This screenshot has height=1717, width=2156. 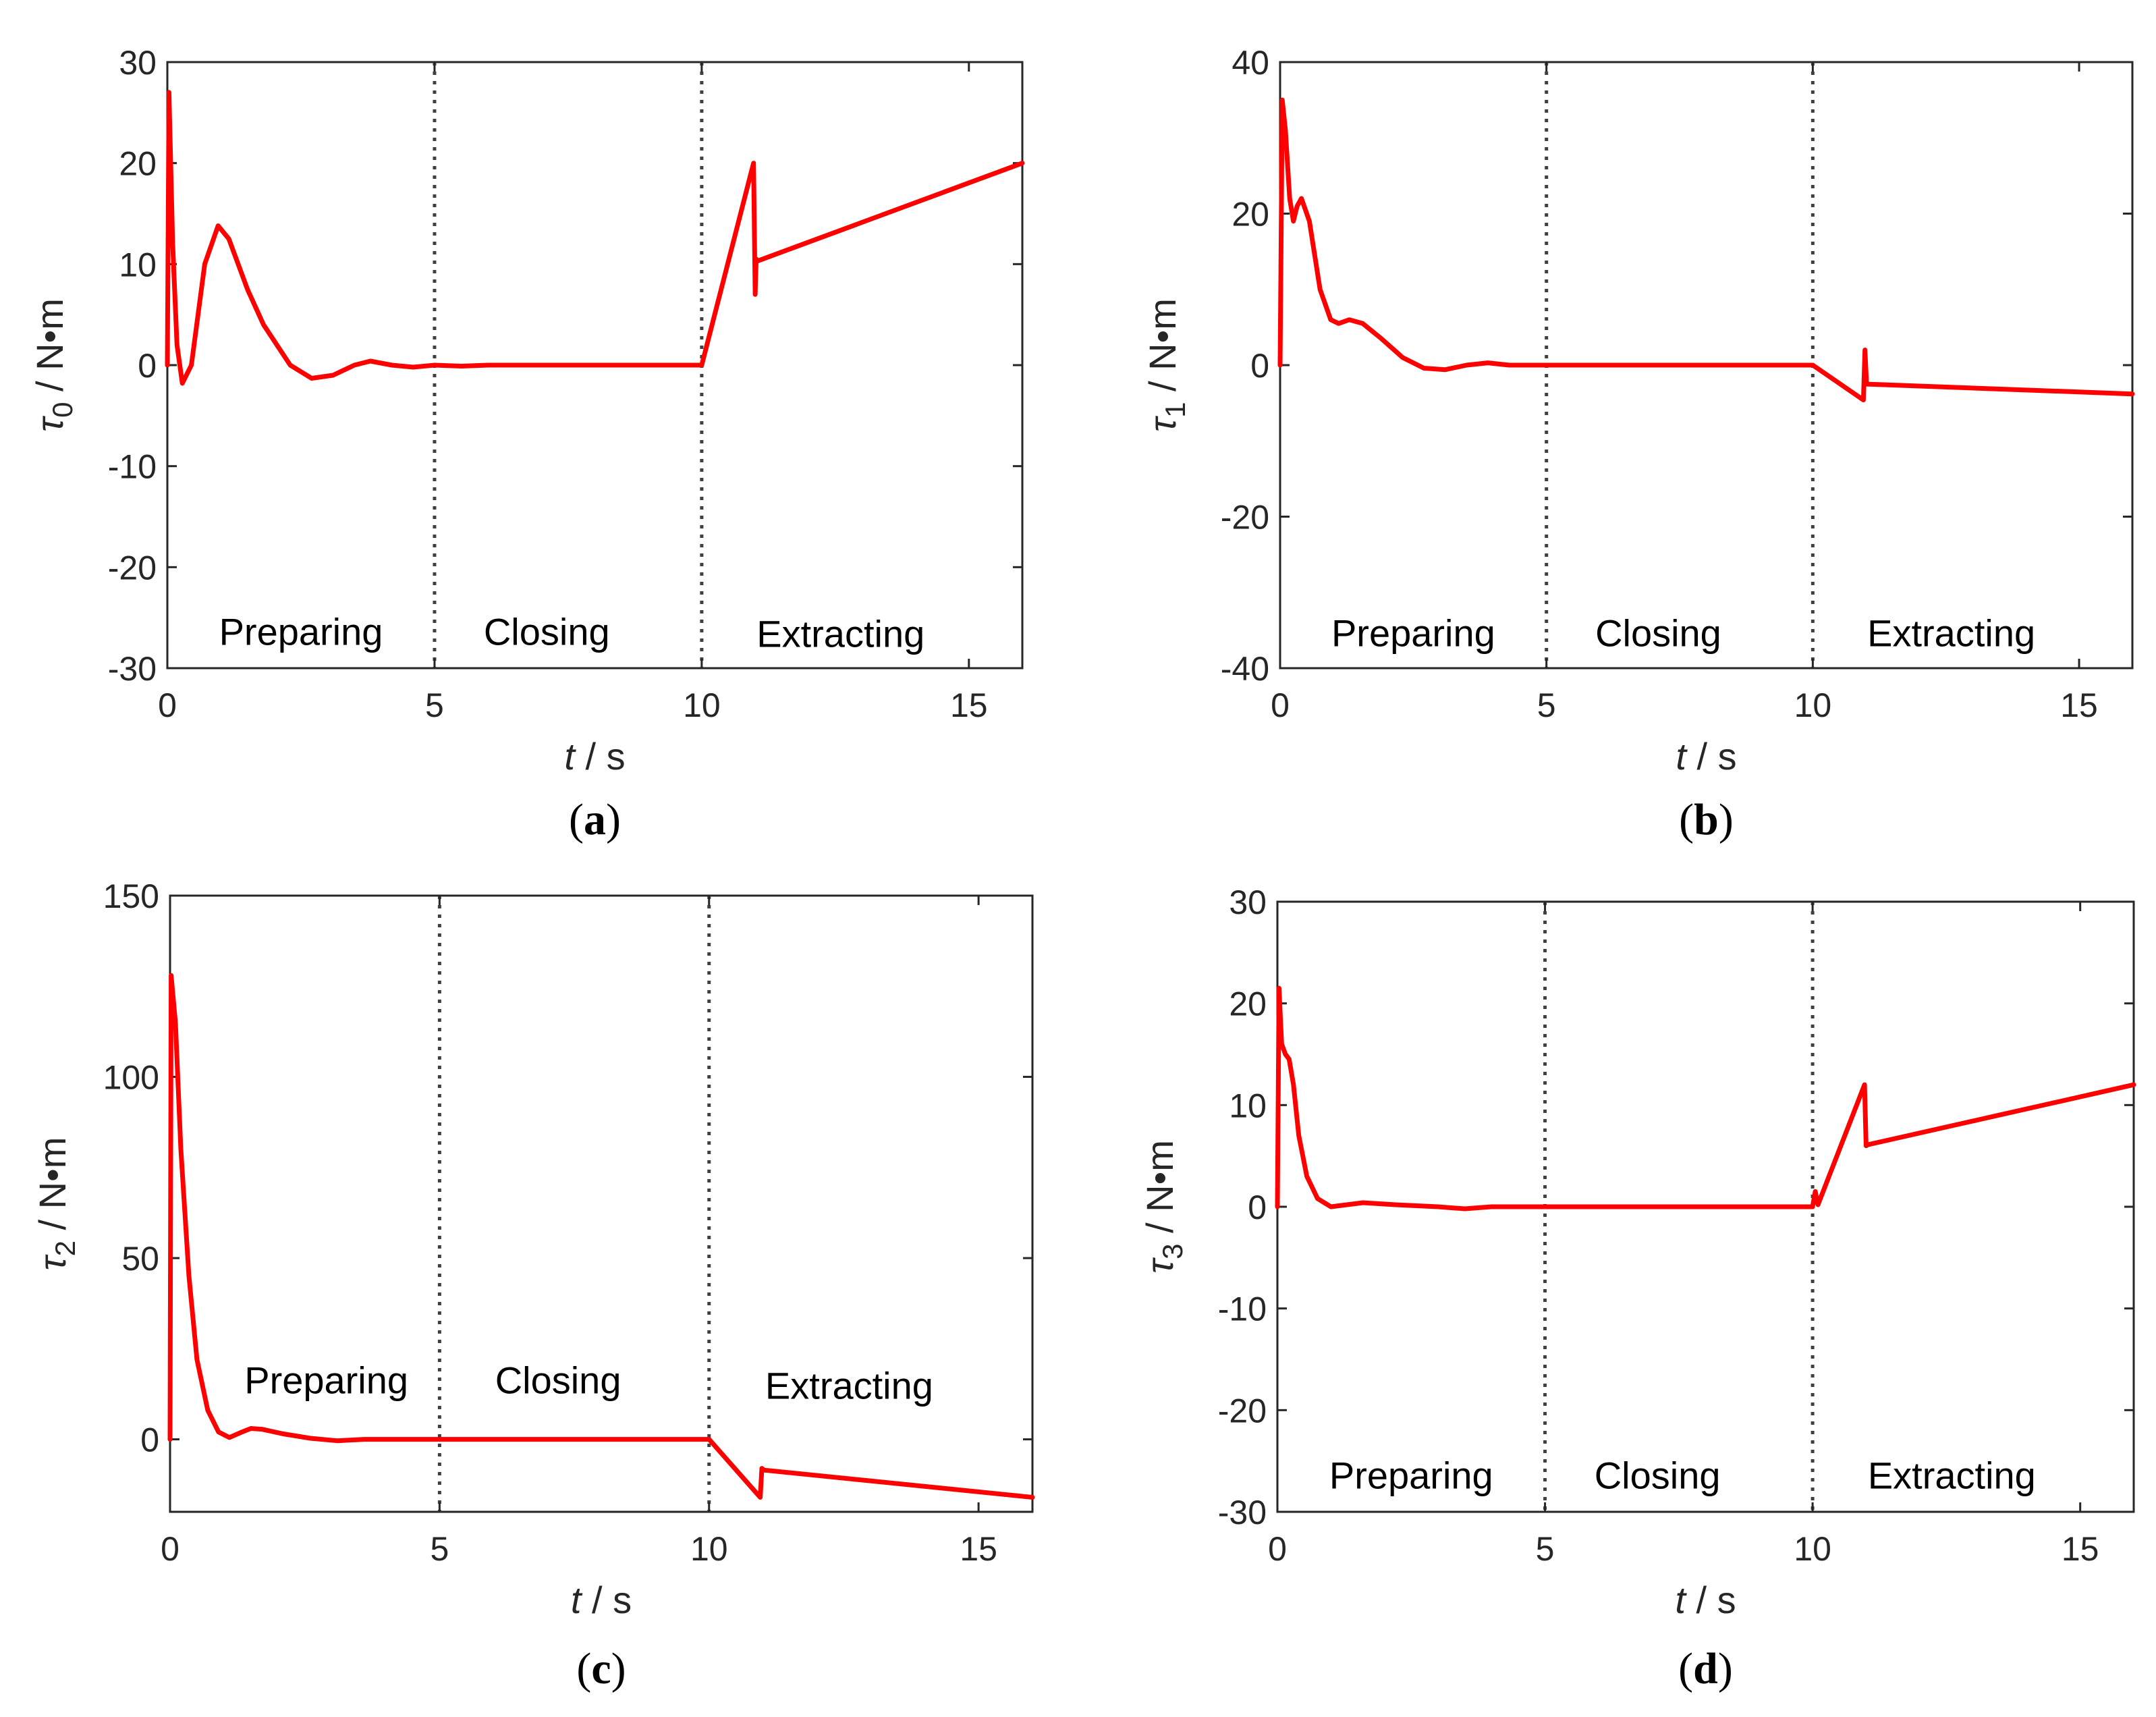 I want to click on y-axis-label: τ3 / N•m, so click(x=1163, y=1207).